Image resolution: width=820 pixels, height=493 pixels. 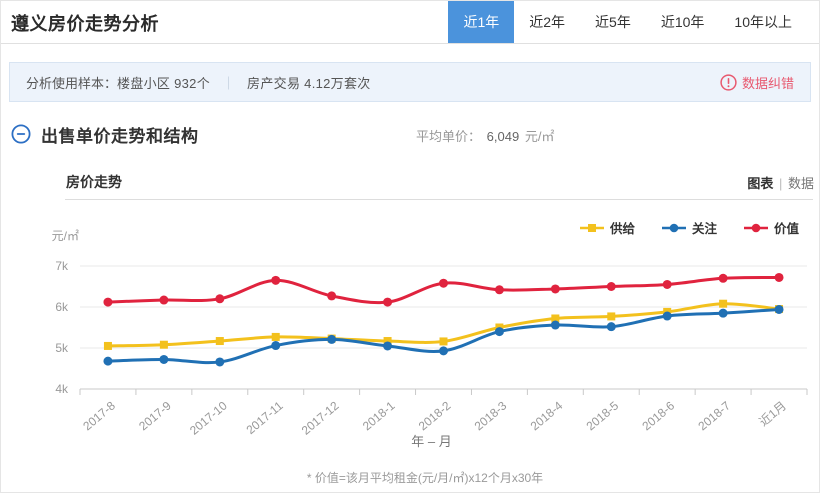 I want to click on tab-range-2: 近5年, so click(x=613, y=22).